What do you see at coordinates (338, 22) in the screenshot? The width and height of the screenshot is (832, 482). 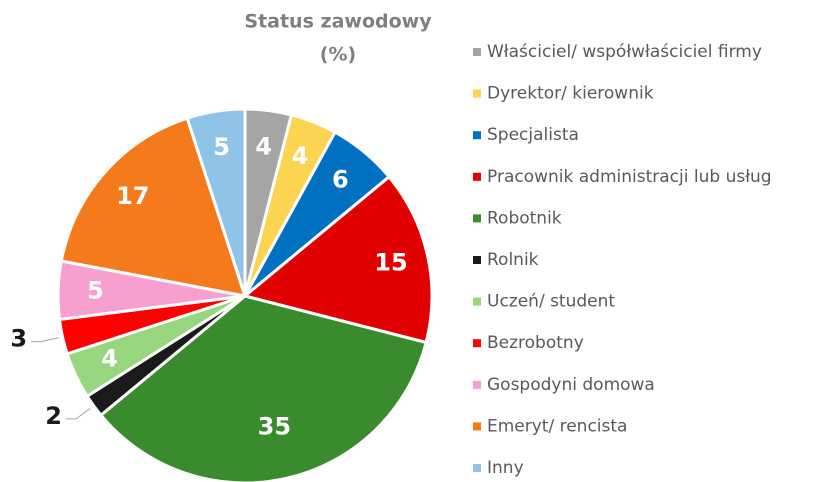 I see `chart-title: Status zawodowy` at bounding box center [338, 22].